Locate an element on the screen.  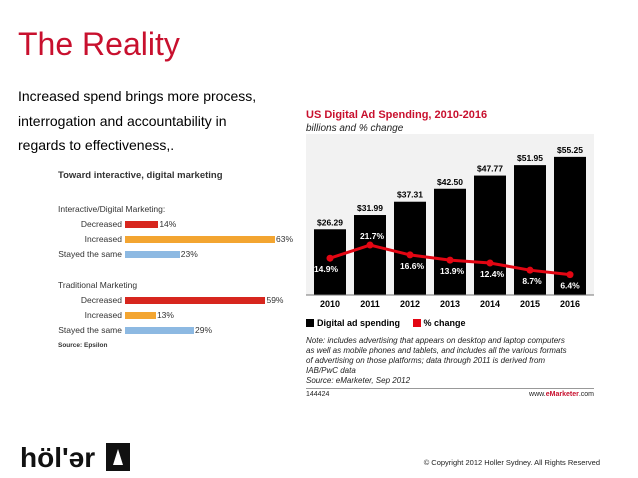
chart-id: 144424 is located at coordinates (318, 394).